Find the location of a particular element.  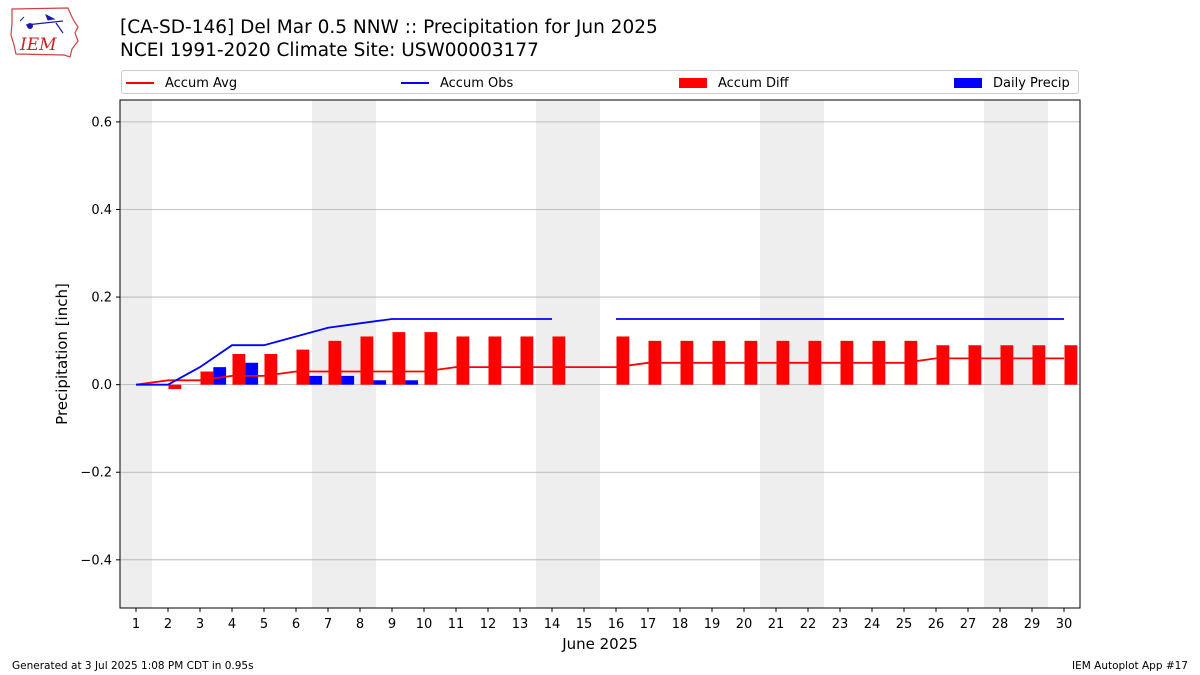

x-tick-label: 30 is located at coordinates (1064, 624).